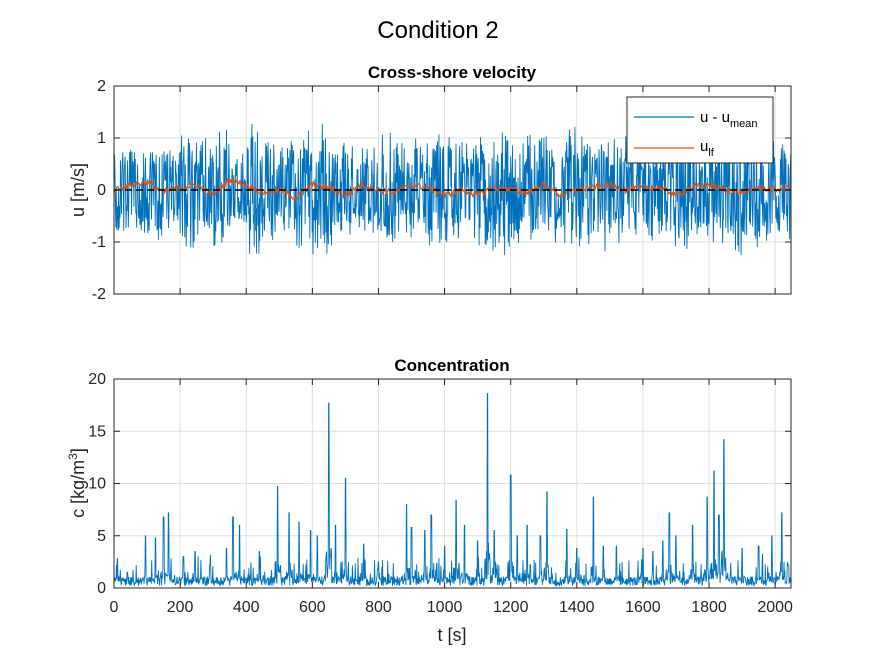  I want to click on legend-label-u-umean: u - umean, so click(729, 119).